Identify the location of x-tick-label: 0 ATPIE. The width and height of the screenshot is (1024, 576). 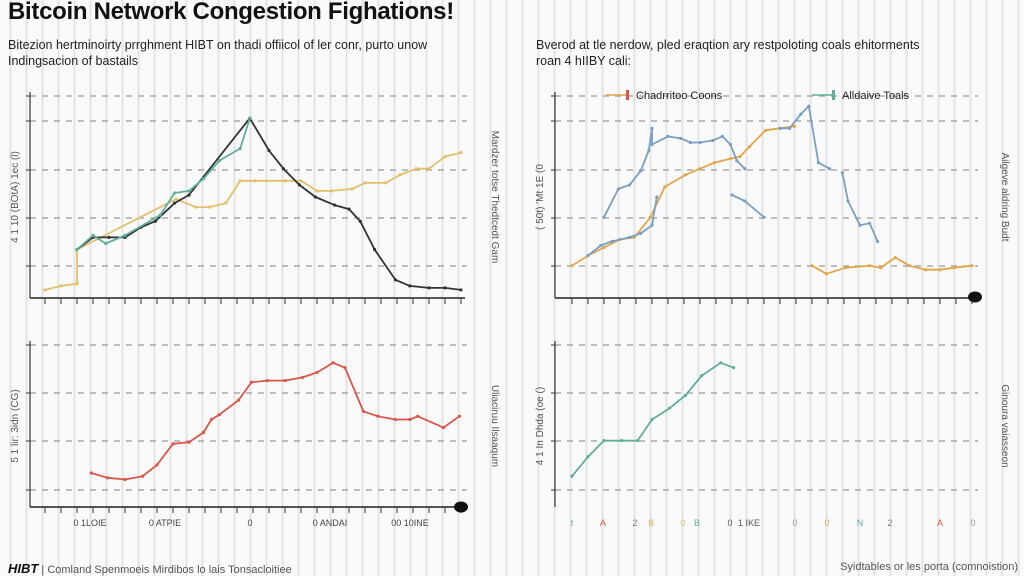
(165, 523).